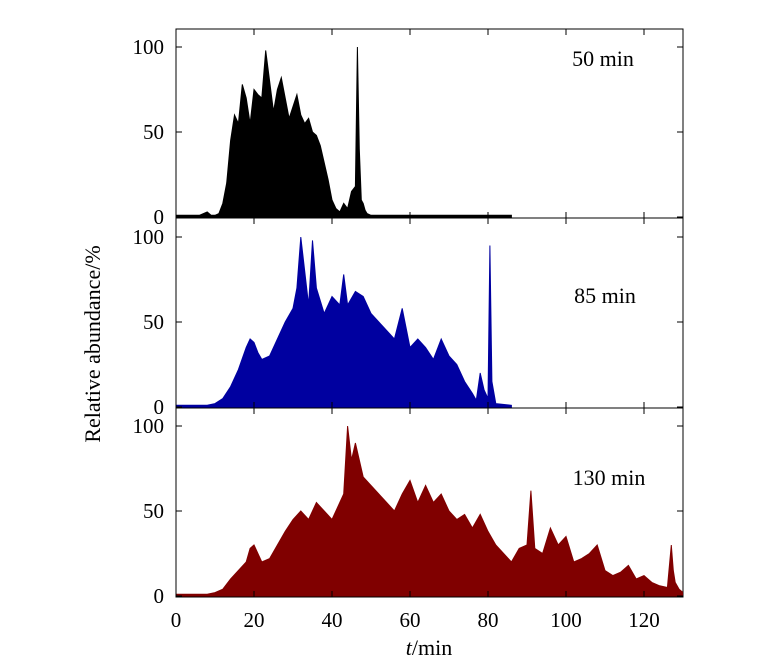 The height and width of the screenshot is (661, 765). I want to click on x-axis: 0 20 40 60 80 100 120, so click(415, 620).